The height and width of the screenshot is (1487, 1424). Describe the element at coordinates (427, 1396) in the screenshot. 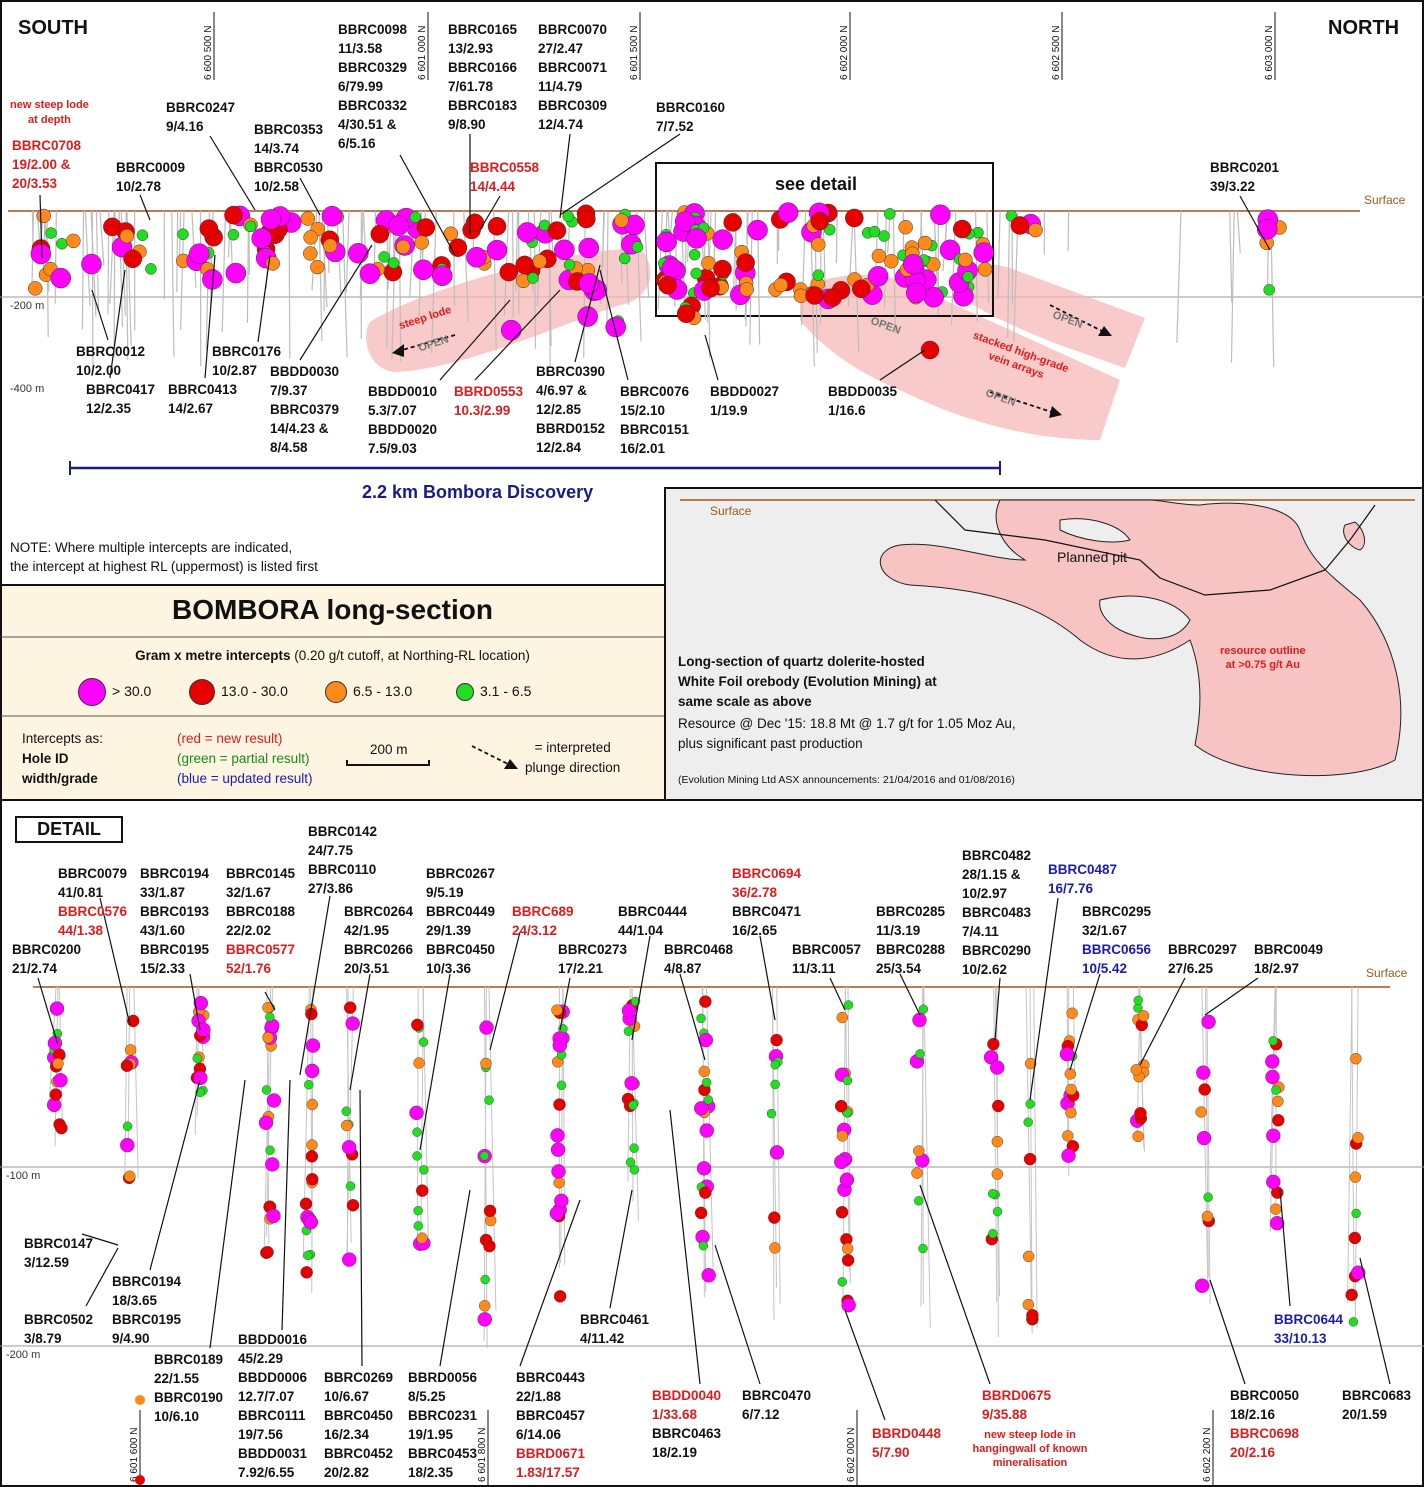

I see `hole-label-line: 8/5.25` at that location.